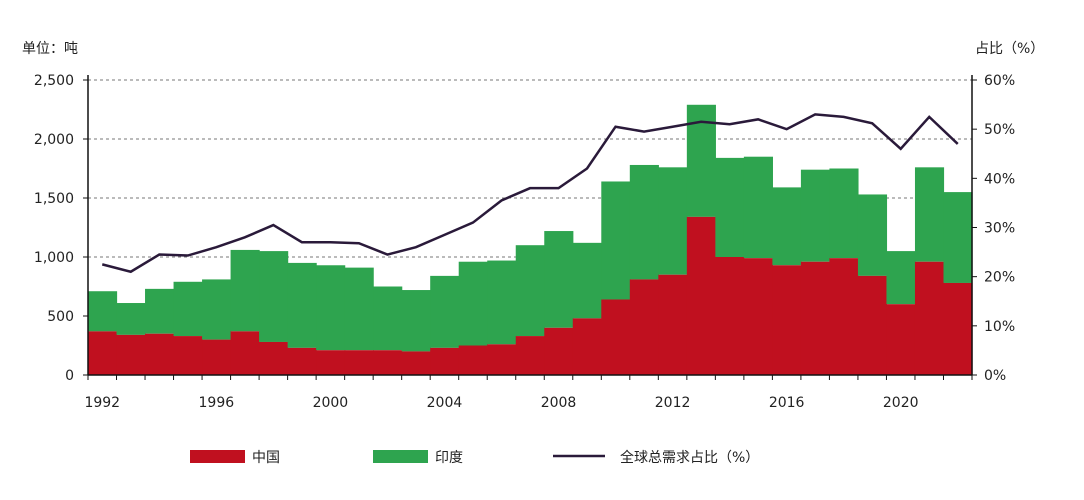 This screenshot has width=1084, height=500. Describe the element at coordinates (245, 353) in the screenshot. I see `bar-china-1997` at that location.